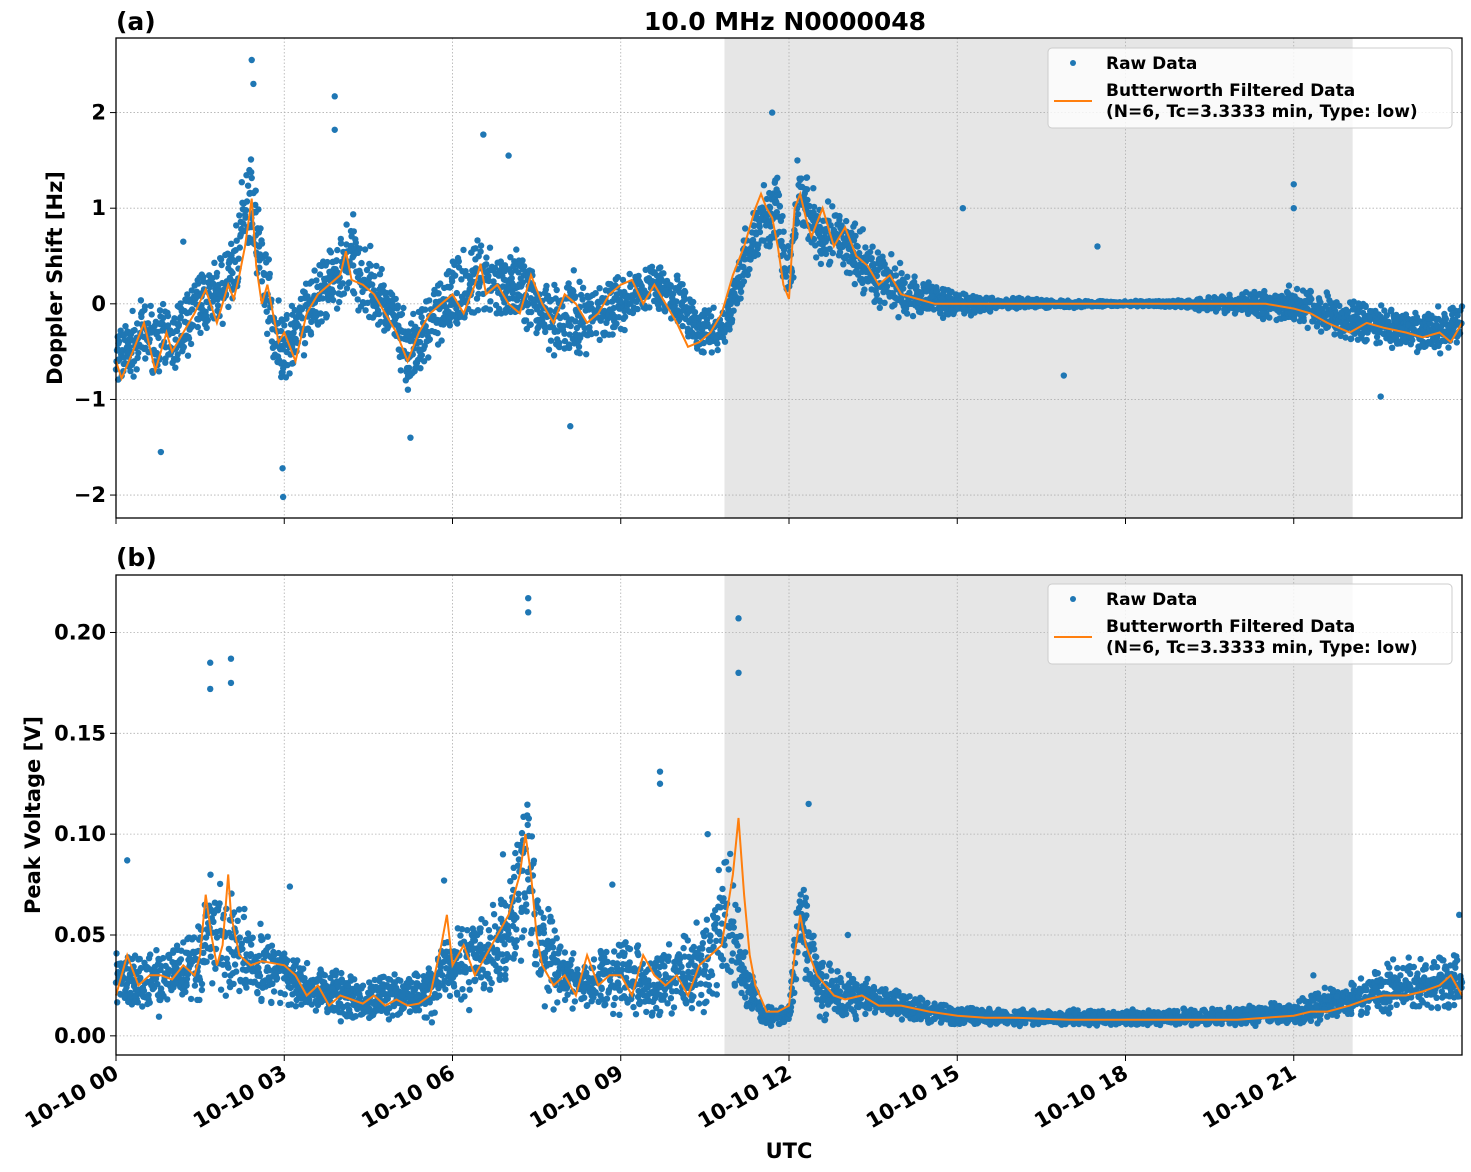 The image size is (1471, 1172). I want to click on panel-a-label: (a), so click(136, 21).